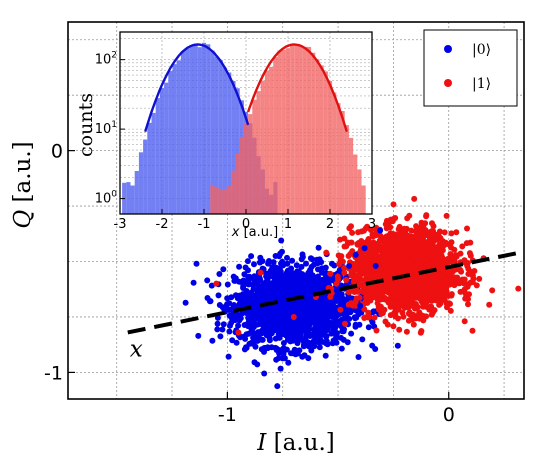 The height and width of the screenshot is (462, 540). I want to click on main-y-tick-label: -1, so click(53, 373).